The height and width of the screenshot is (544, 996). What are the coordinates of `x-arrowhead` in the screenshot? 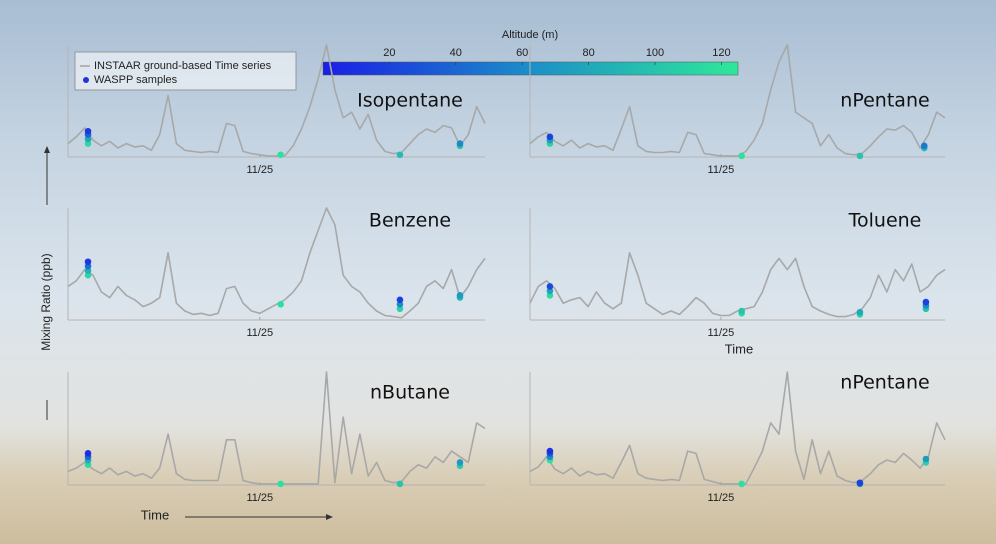 It's located at (329, 517).